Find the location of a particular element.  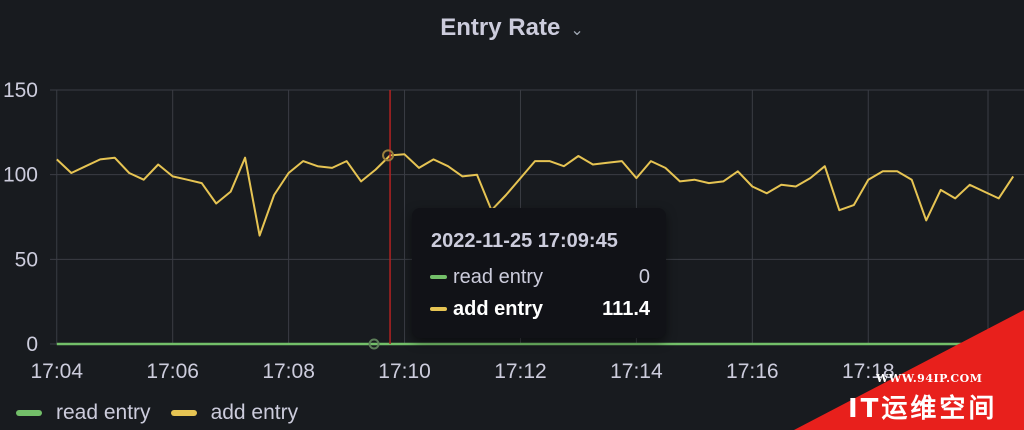

legend-item-add-entry: add entry is located at coordinates (234, 413).